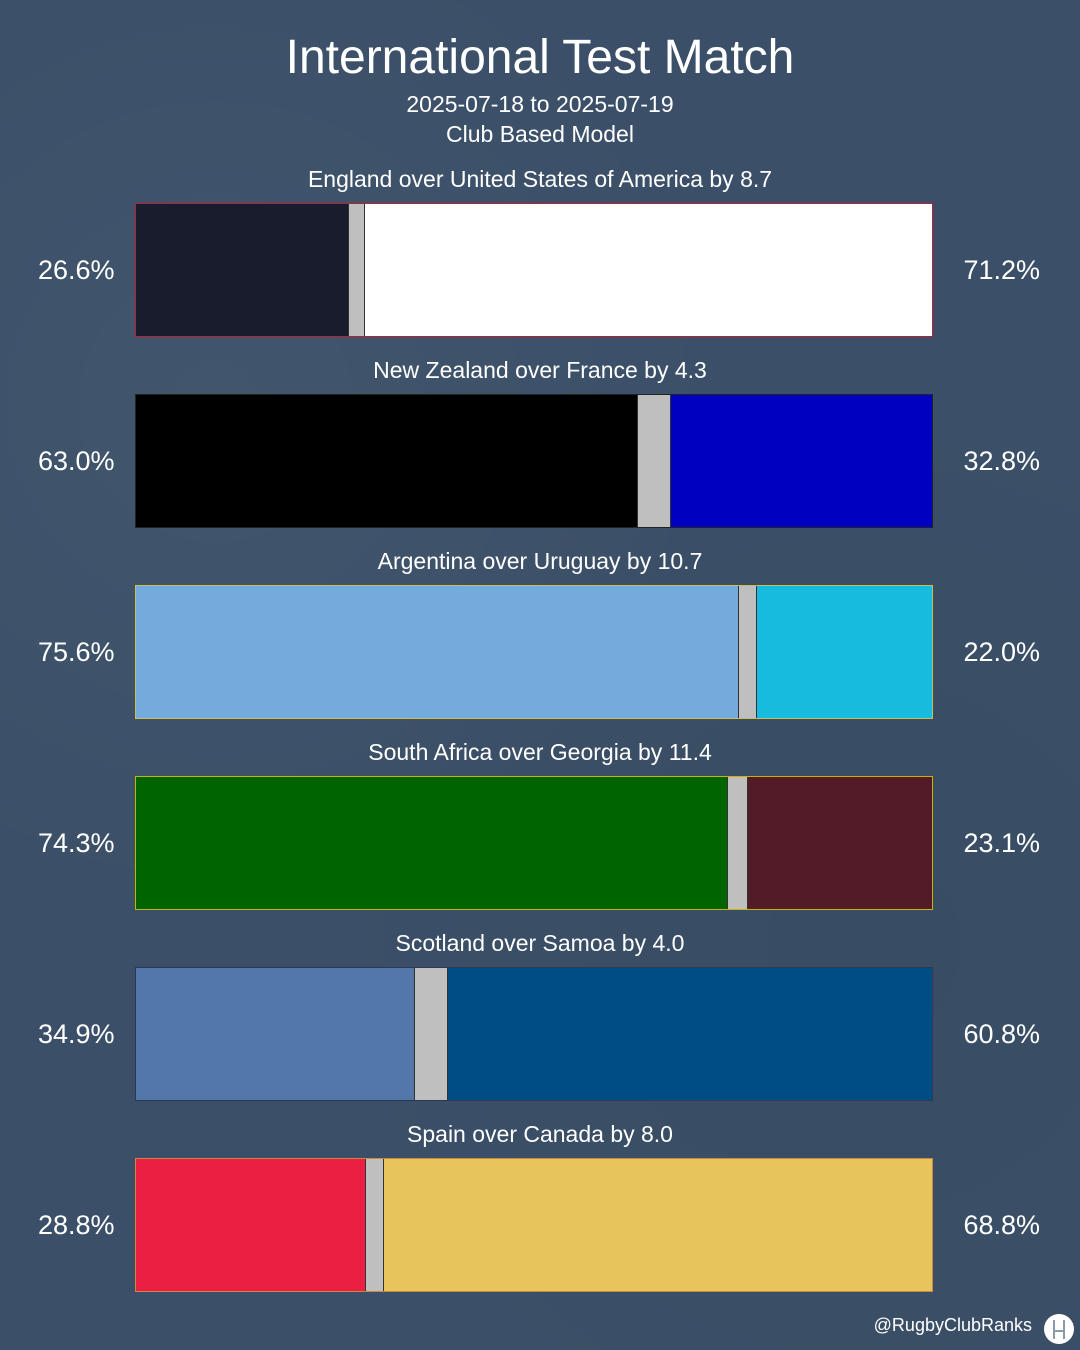  Describe the element at coordinates (1001, 1034) in the screenshot. I see `away-win-percentage: 60.8%` at that location.